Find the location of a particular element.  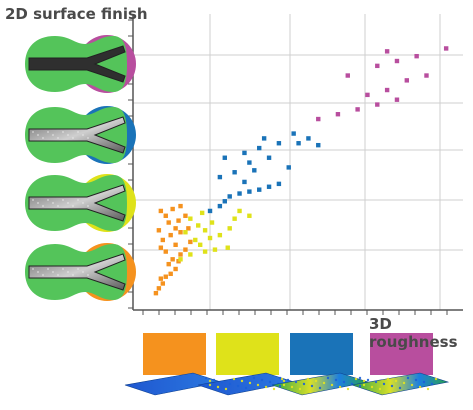

x-axis-title: 3D roughness is located at coordinates (413, 333).